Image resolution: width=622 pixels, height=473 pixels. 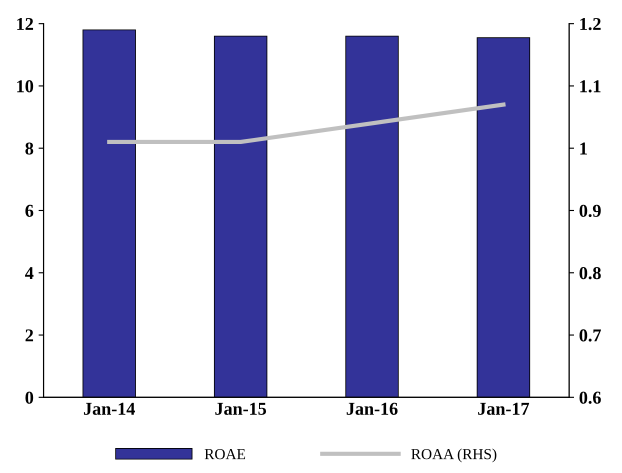 I want to click on y-tick-label: 0, so click(x=29, y=398).